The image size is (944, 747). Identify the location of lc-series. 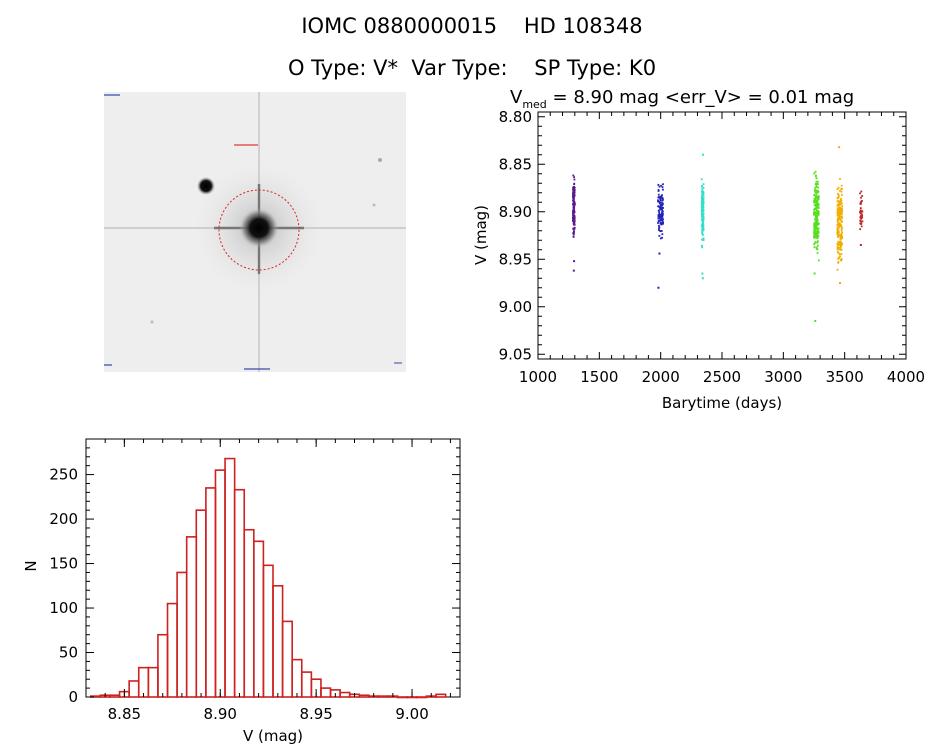
(861, 218).